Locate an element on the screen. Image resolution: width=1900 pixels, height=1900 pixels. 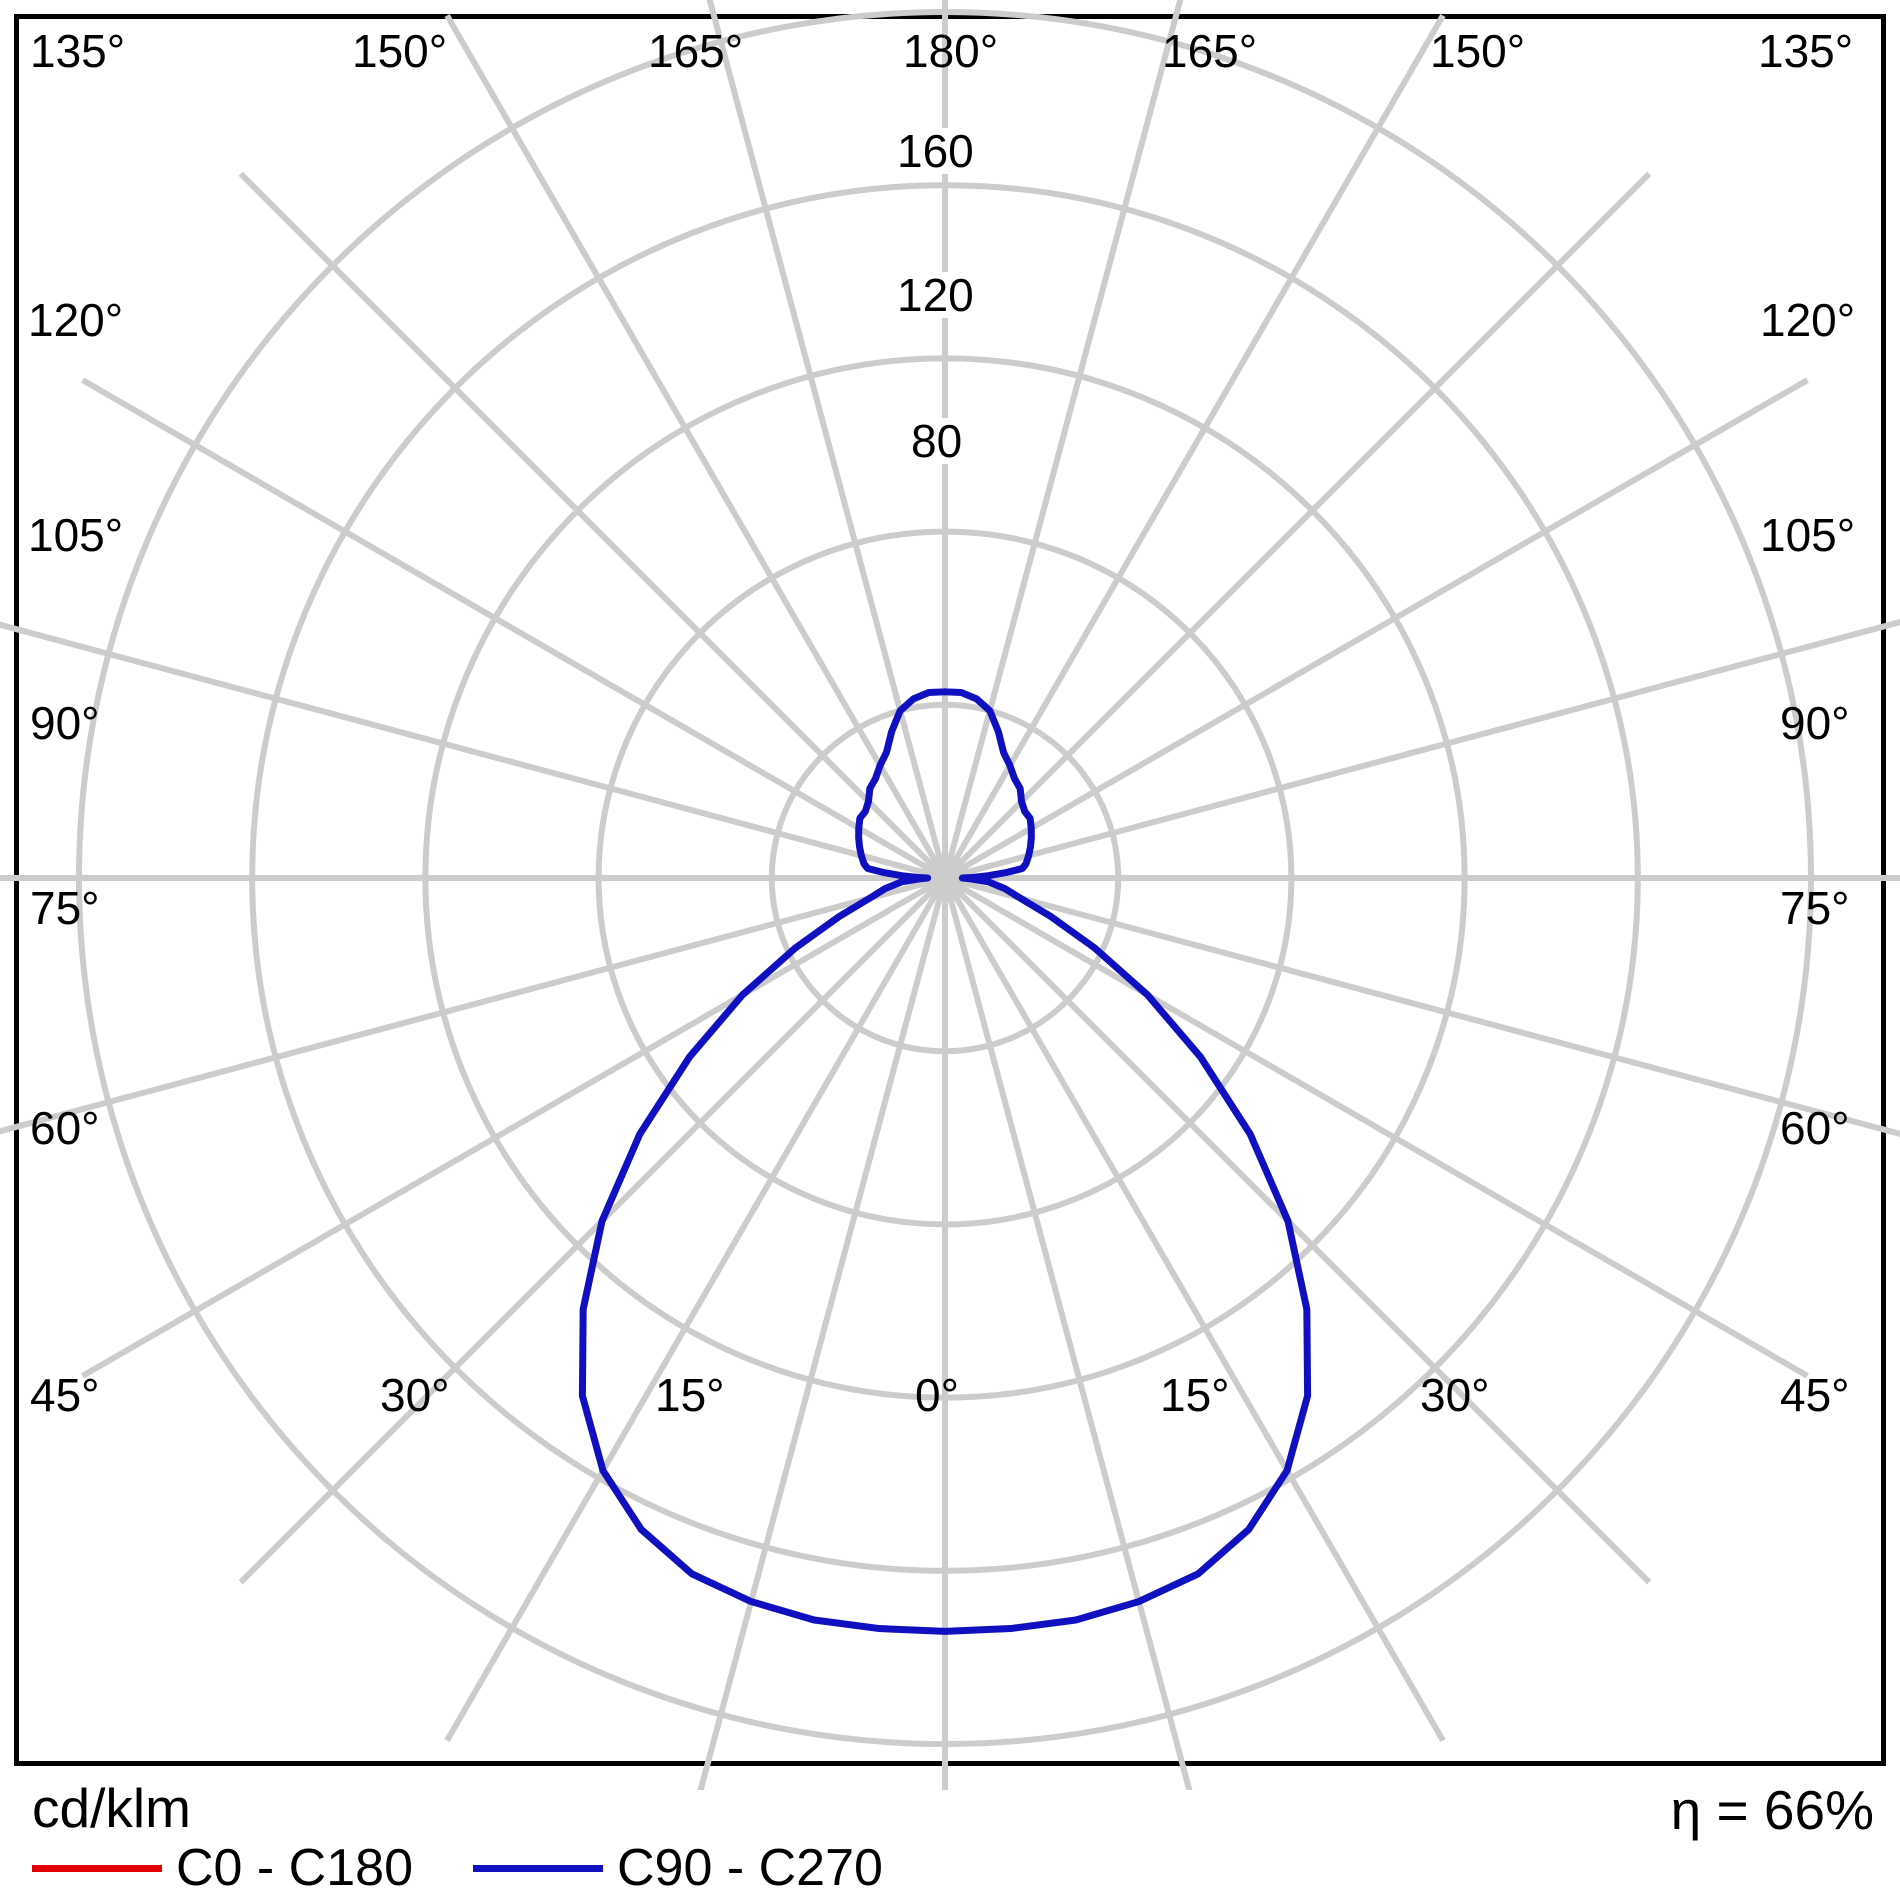
legend-label: C90 - C270 is located at coordinates (750, 1868).